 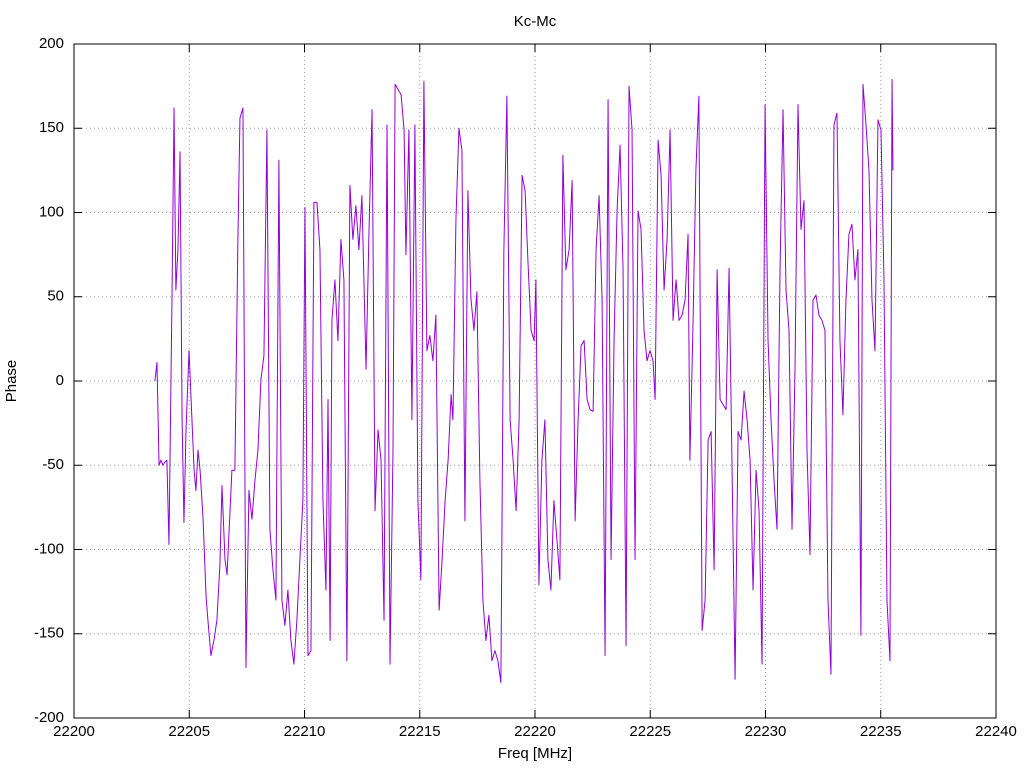 I want to click on y-tick-label: 50, so click(x=55, y=296).